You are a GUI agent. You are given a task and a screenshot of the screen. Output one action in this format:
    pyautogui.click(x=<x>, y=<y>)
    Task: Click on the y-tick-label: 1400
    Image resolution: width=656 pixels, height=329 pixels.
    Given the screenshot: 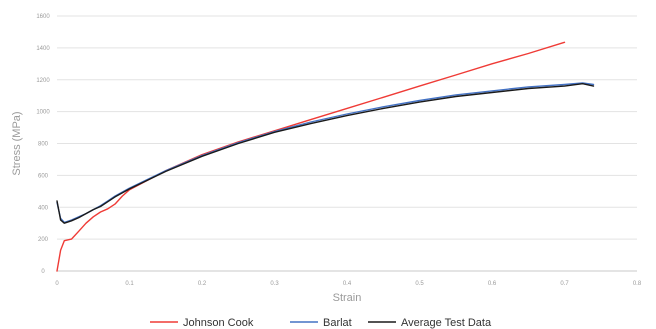 What is the action you would take?
    pyautogui.click(x=43, y=49)
    